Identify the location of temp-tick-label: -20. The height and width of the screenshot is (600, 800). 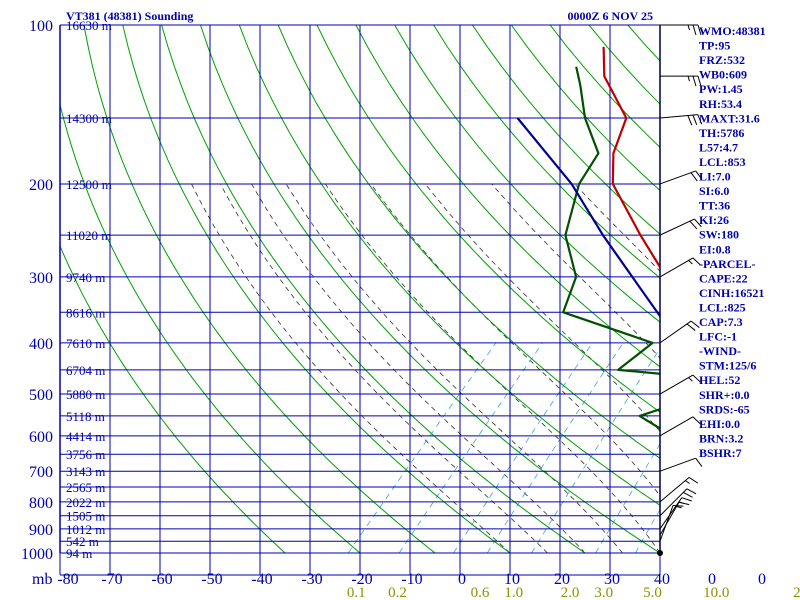
(361, 579).